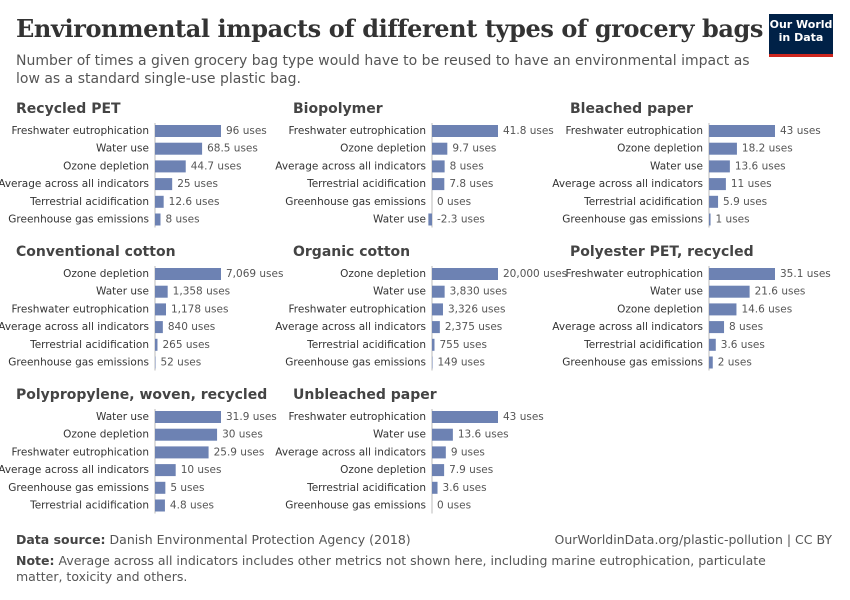 The height and width of the screenshot is (600, 850). Describe the element at coordinates (478, 292) in the screenshot. I see `value-label: 3,830 uses` at that location.